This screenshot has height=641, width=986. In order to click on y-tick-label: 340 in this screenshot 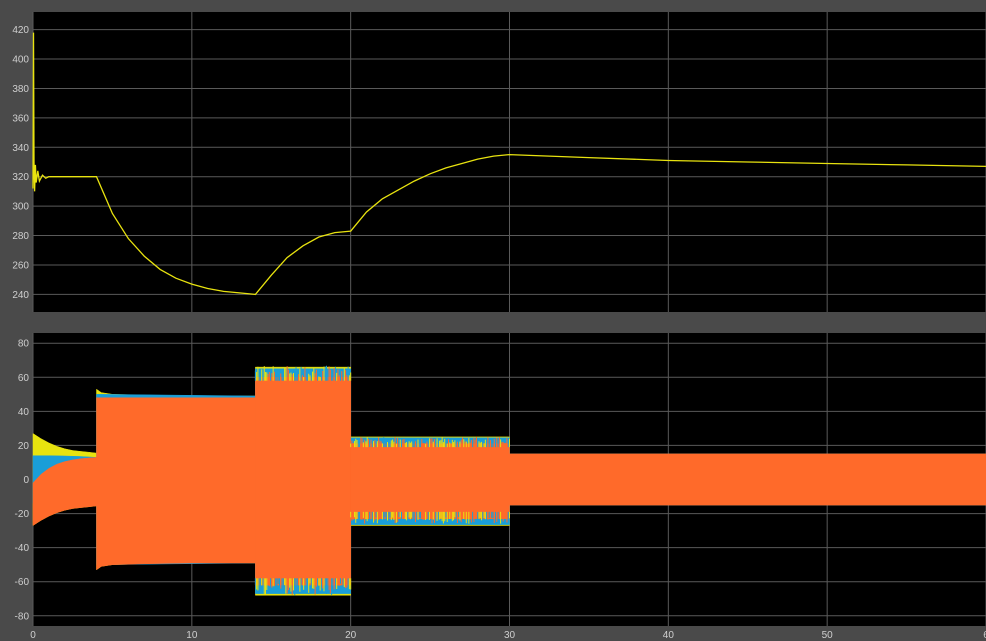, I will do `click(20, 148)`.